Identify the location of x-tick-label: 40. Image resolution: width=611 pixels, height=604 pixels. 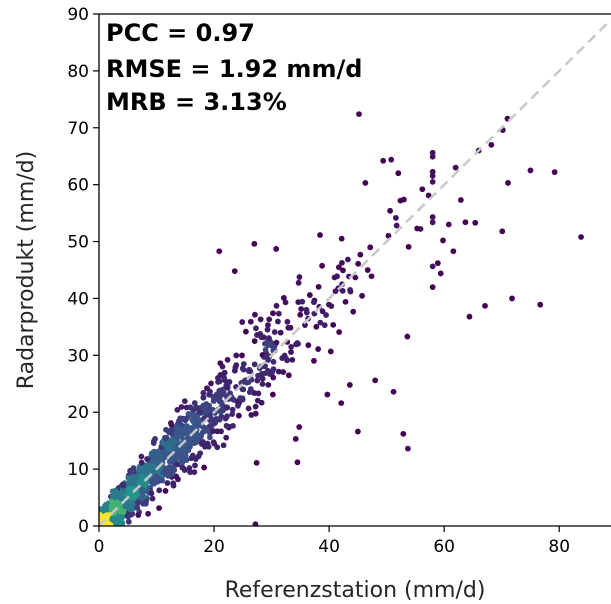
(329, 547).